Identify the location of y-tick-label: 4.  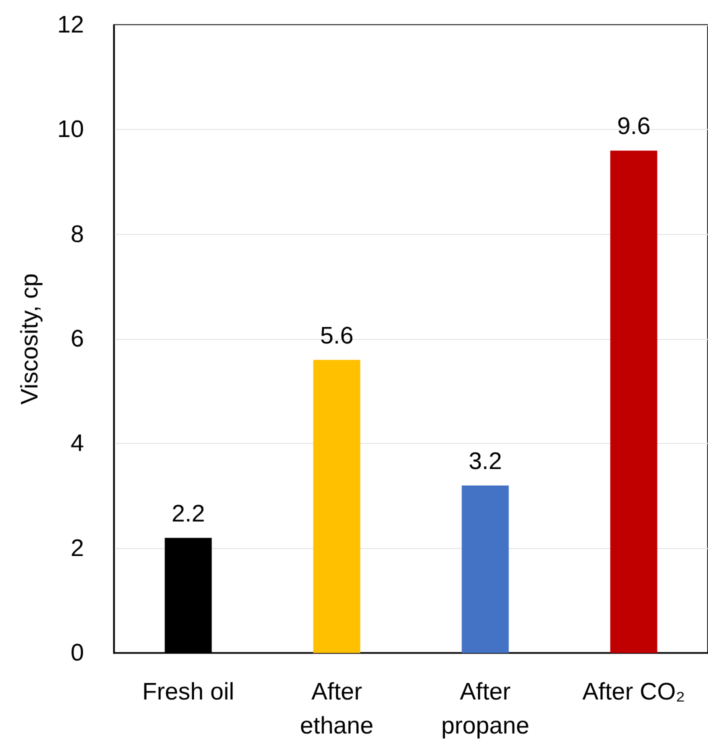
(77, 444).